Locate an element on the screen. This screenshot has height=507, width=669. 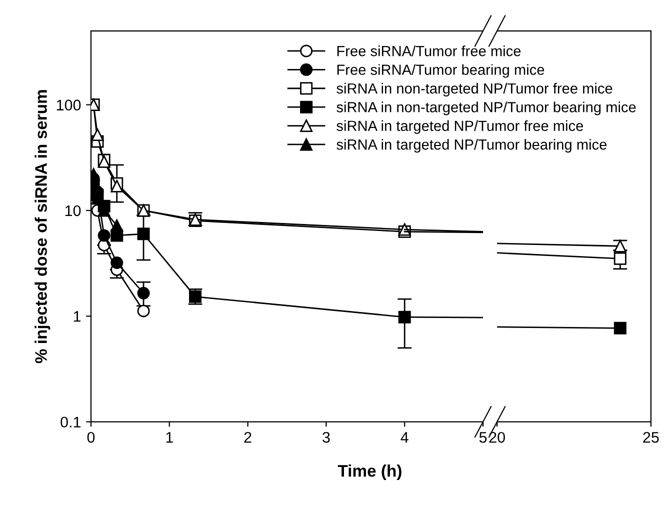
x-tick-label: 3 is located at coordinates (326, 437).